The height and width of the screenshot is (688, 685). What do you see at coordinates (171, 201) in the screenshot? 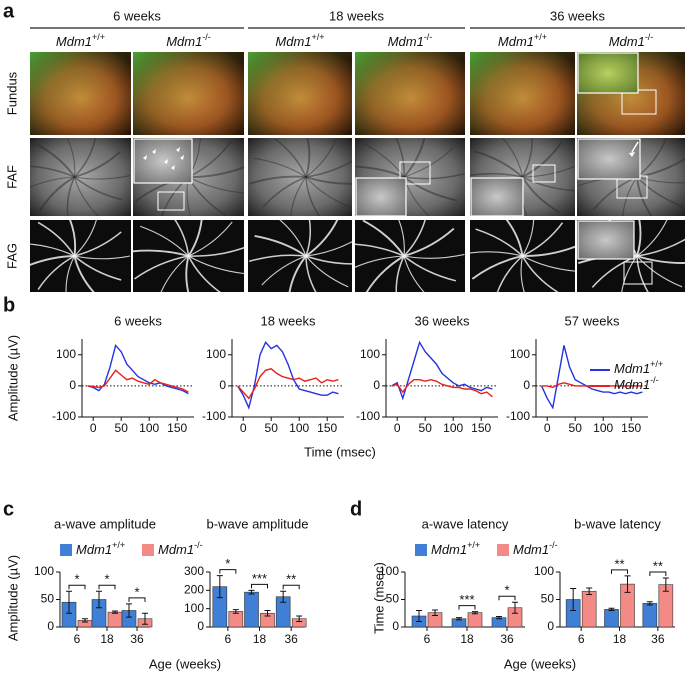
I see `inset-box` at bounding box center [171, 201].